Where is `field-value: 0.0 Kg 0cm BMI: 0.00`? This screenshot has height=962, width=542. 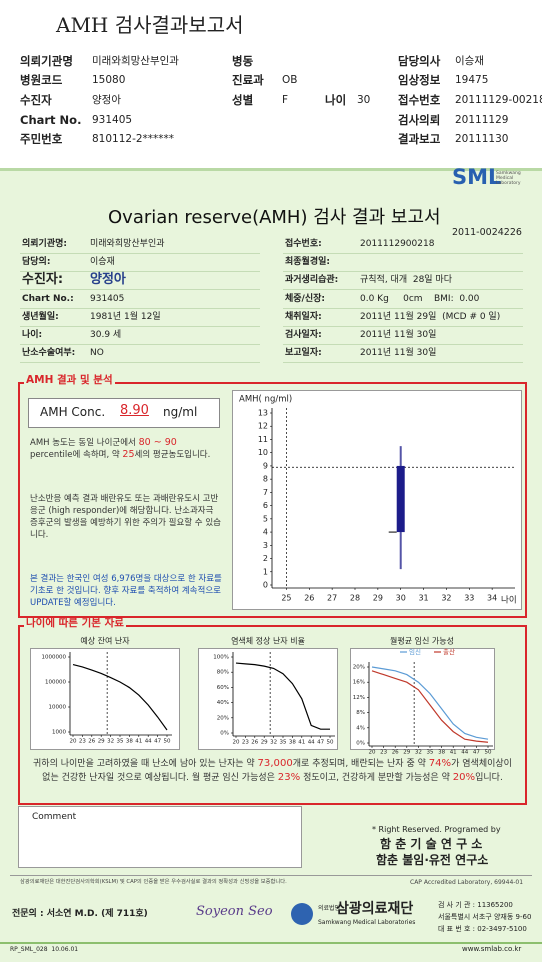 field-value: 0.0 Kg 0cm BMI: 0.00 is located at coordinates (420, 299).